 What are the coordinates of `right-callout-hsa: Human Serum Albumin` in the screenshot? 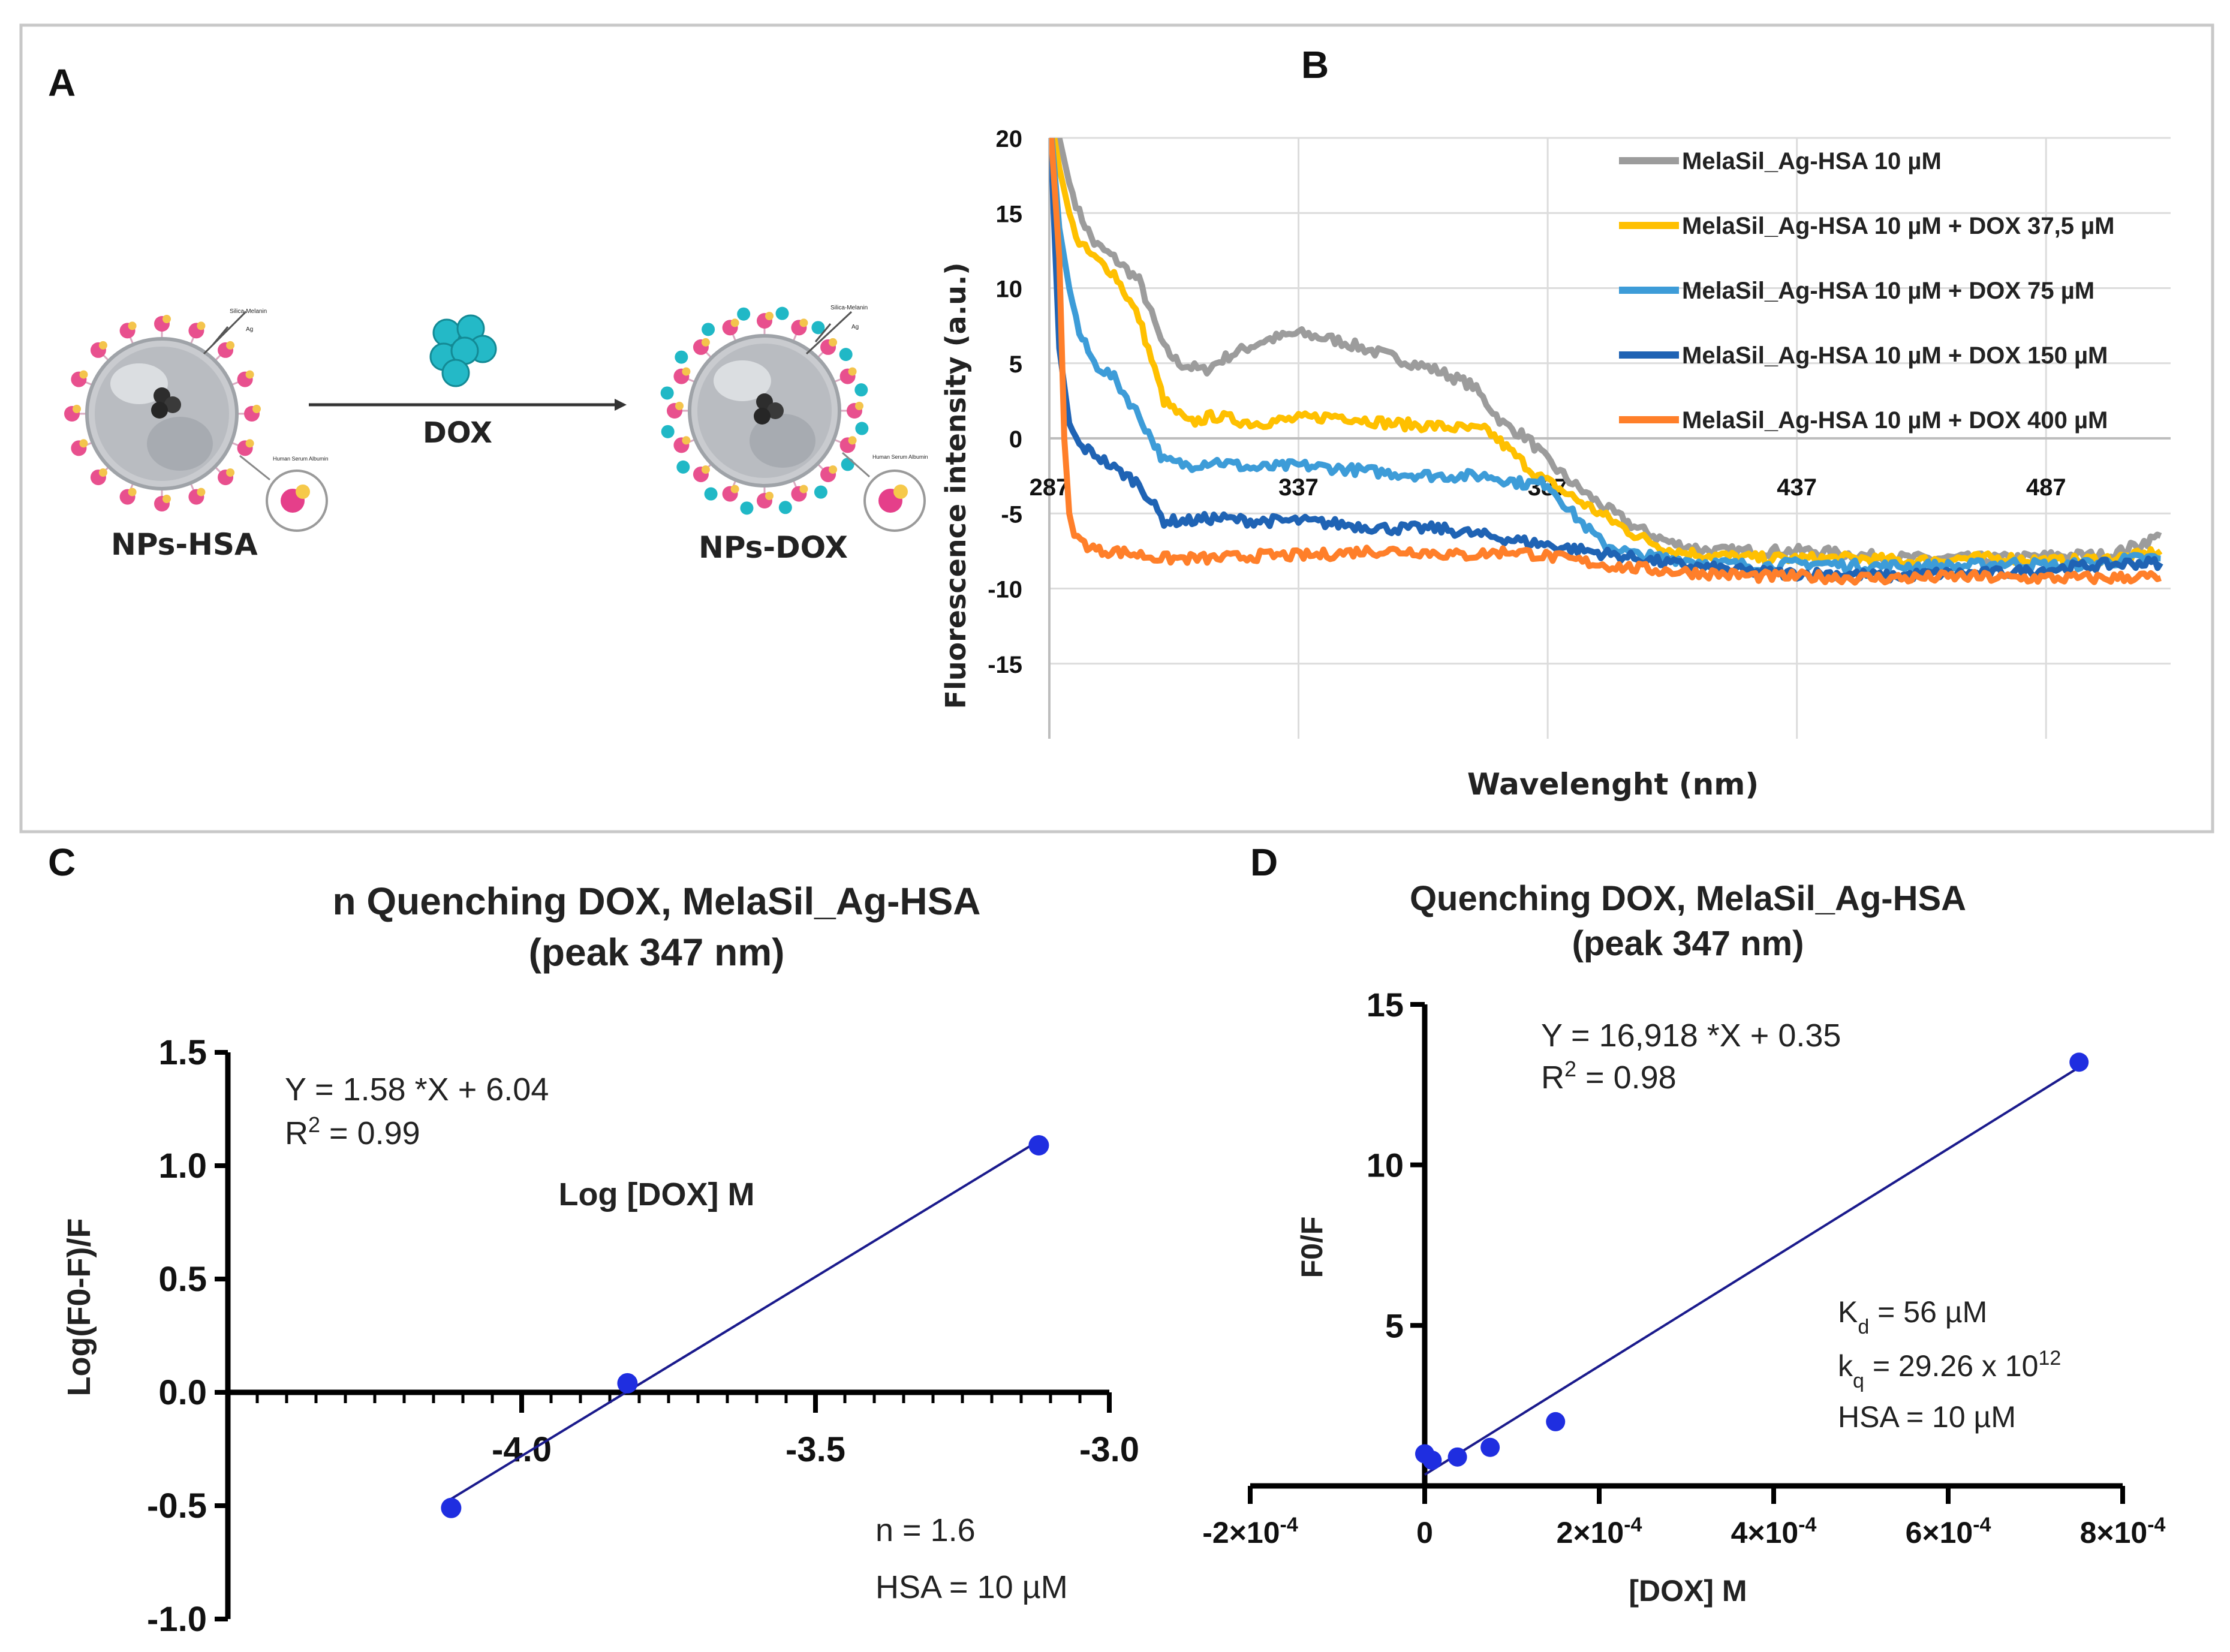 It's located at (900, 457).